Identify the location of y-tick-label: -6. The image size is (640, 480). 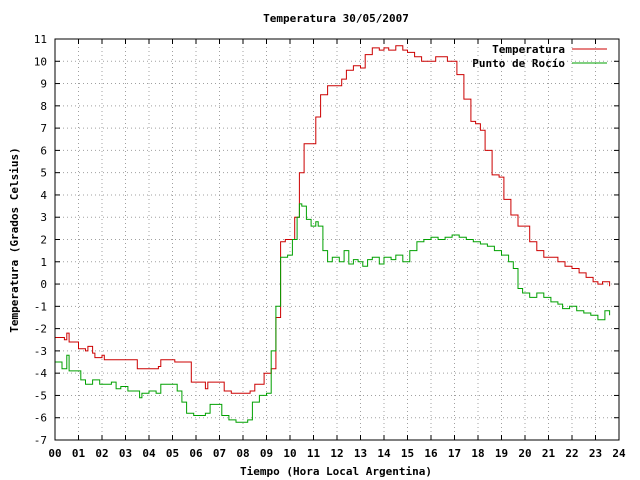
(40, 418).